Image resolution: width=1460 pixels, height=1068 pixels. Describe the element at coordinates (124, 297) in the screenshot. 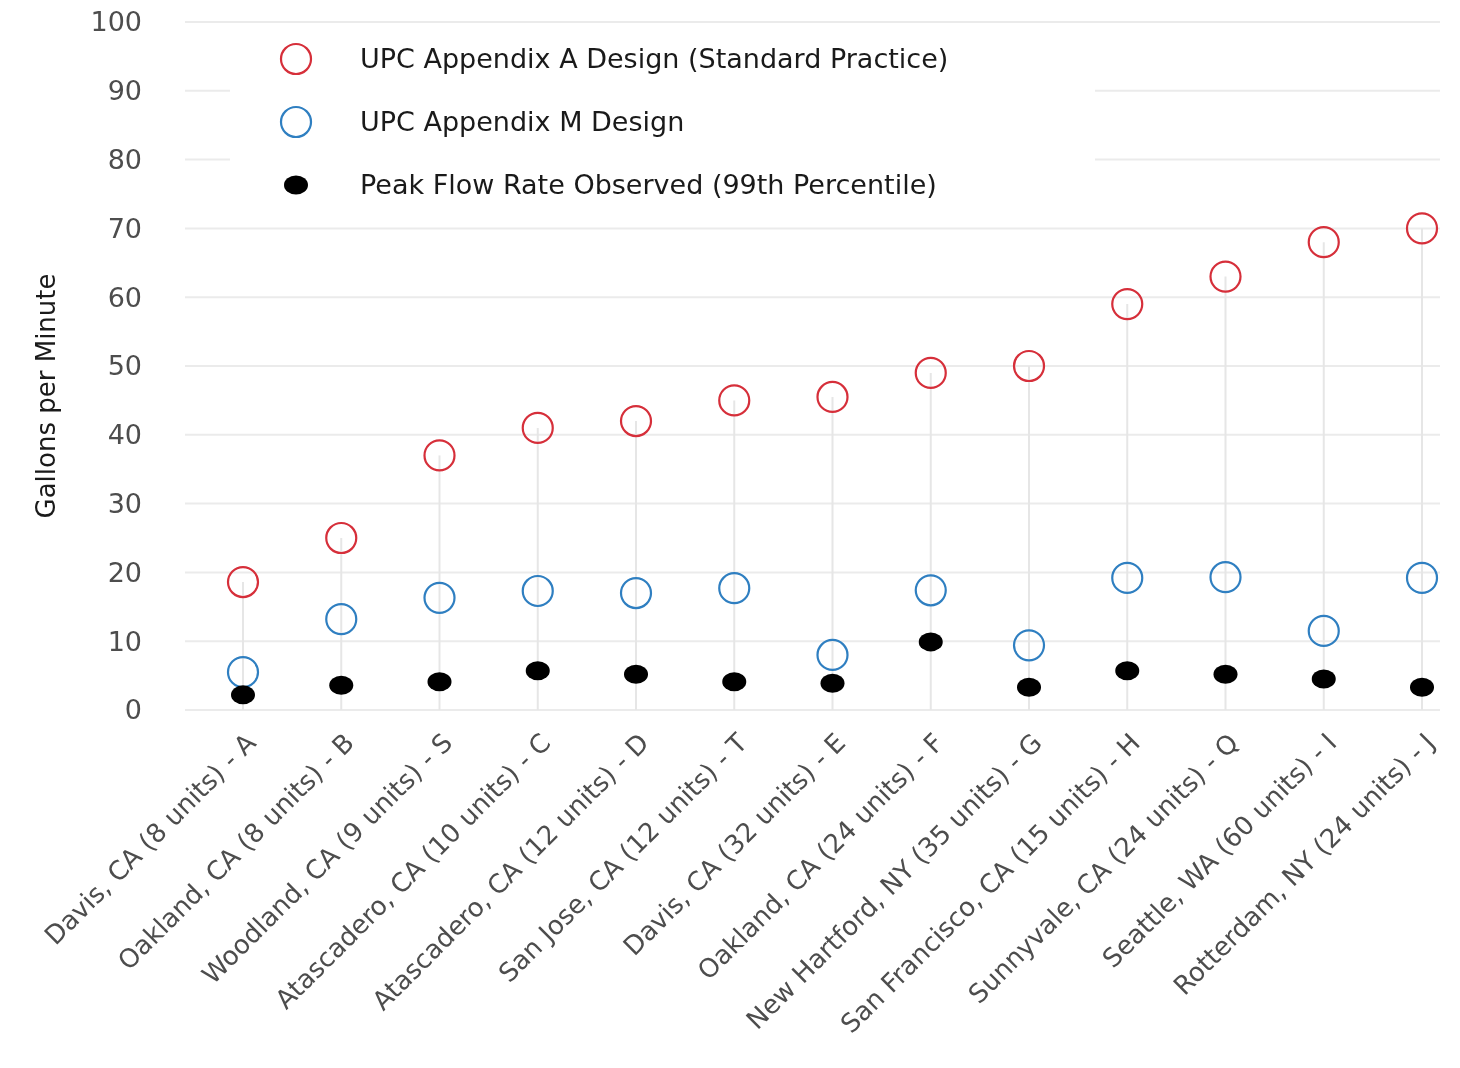

I see `y-tick-label: 60` at that location.